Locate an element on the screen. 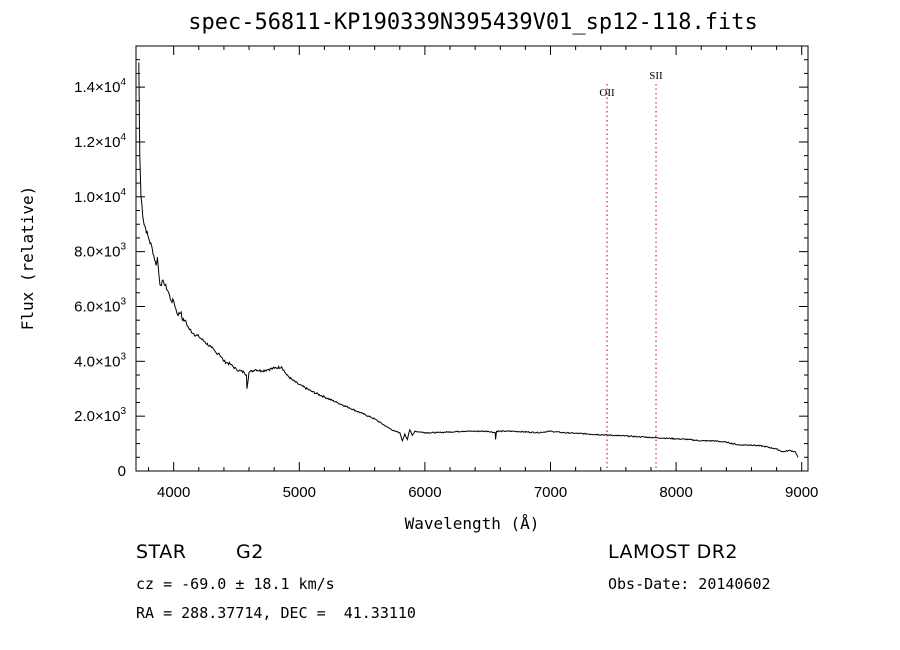 The width and height of the screenshot is (900, 650). redshift-text: cz = -69.0 ± 18.1 km/s is located at coordinates (235, 584).